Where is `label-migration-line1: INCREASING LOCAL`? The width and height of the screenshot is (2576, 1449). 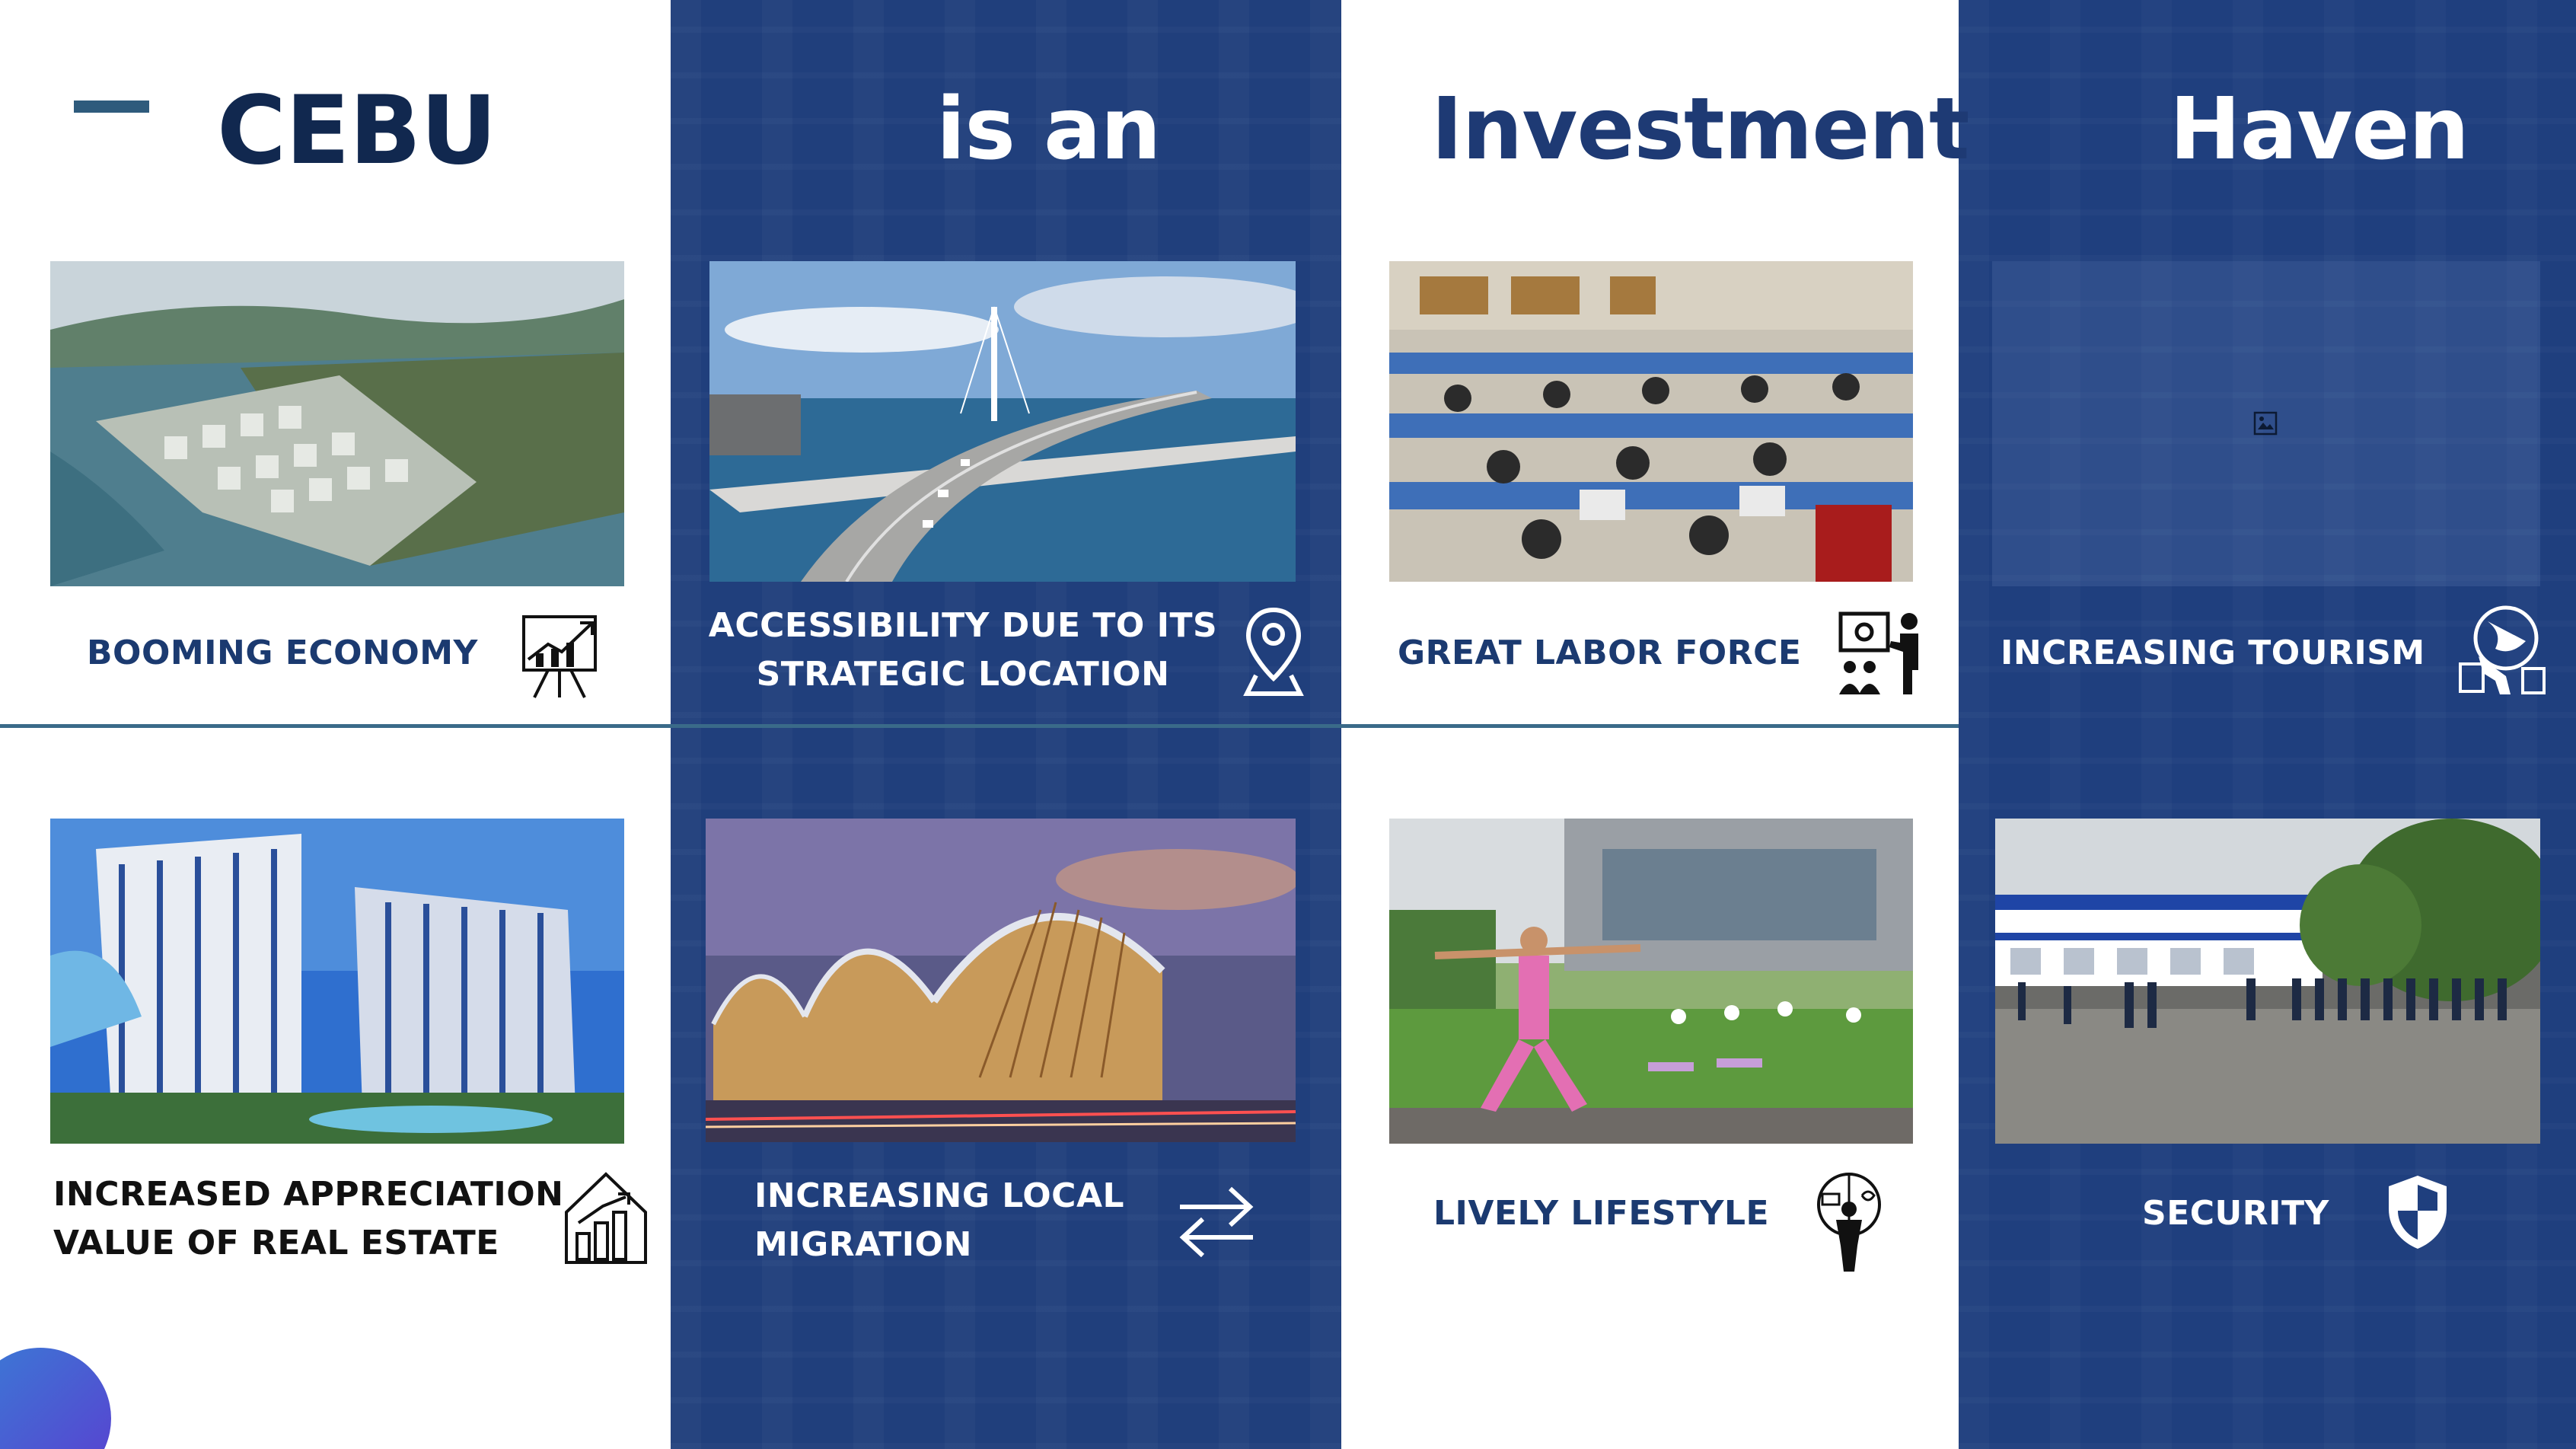
label-migration-line1: INCREASING LOCAL is located at coordinates (940, 1195).